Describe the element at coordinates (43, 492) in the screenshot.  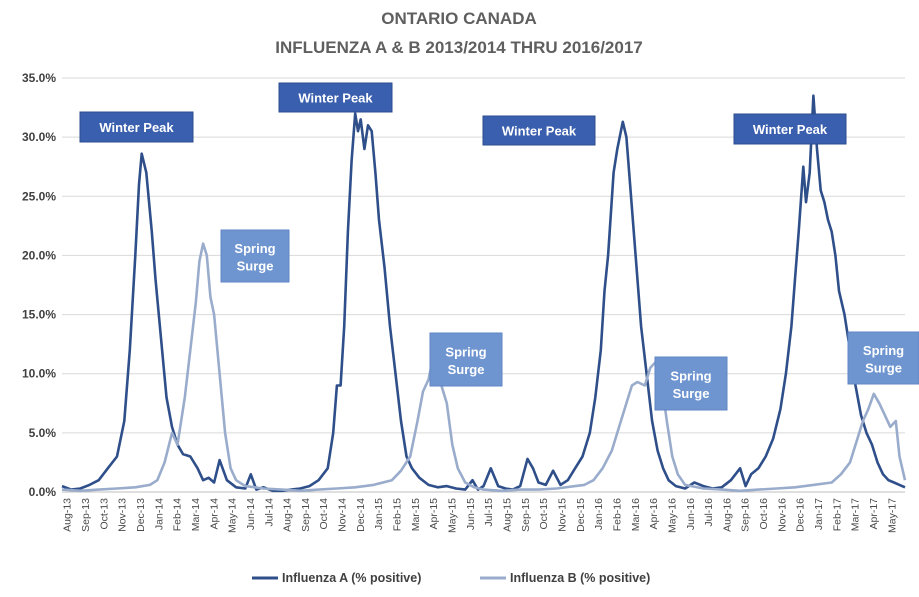
I see `y-tick-label: 0.0%` at that location.